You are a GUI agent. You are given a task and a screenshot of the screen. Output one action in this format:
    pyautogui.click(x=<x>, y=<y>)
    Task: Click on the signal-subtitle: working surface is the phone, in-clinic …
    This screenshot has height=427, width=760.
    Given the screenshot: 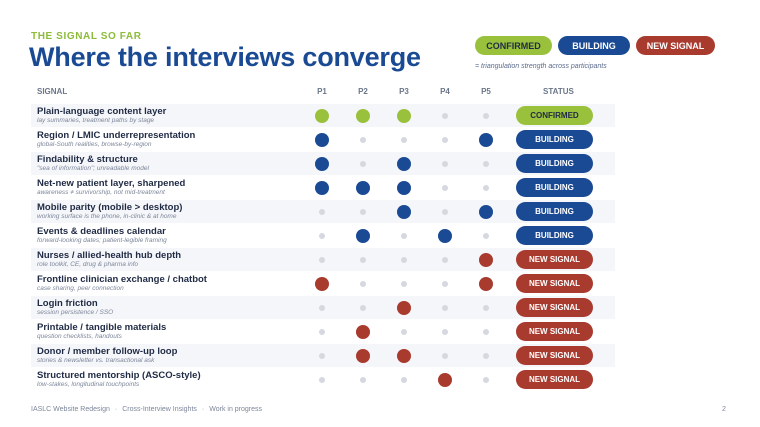 What is the action you would take?
    pyautogui.click(x=107, y=216)
    